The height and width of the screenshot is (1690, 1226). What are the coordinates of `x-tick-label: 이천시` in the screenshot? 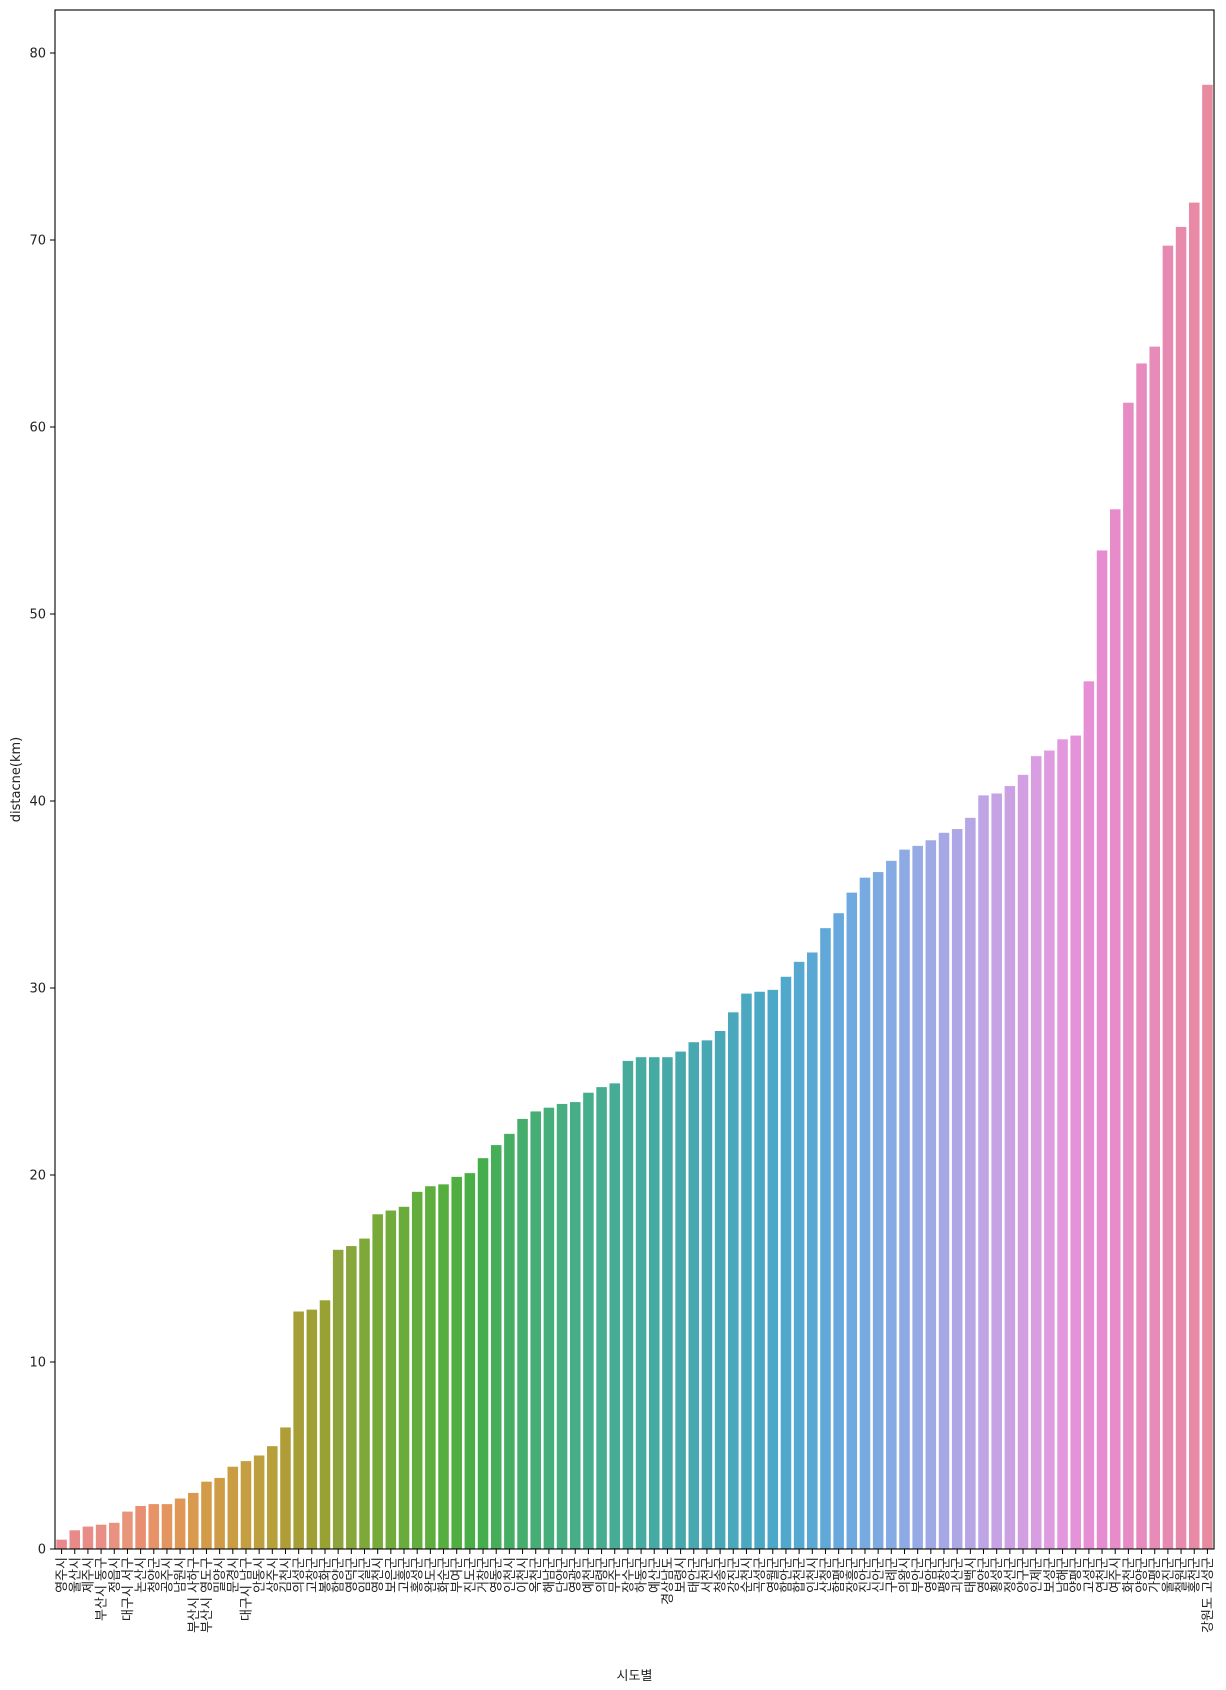 It's located at (523, 1575).